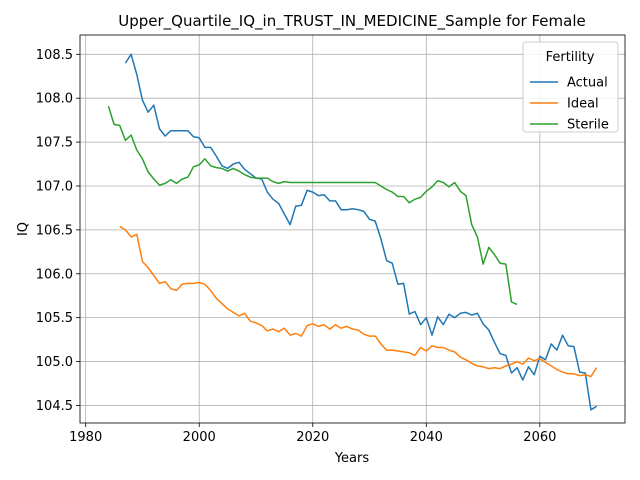 The height and width of the screenshot is (480, 640). What do you see at coordinates (587, 83) in the screenshot?
I see `legend-label-actual: Actual` at bounding box center [587, 83].